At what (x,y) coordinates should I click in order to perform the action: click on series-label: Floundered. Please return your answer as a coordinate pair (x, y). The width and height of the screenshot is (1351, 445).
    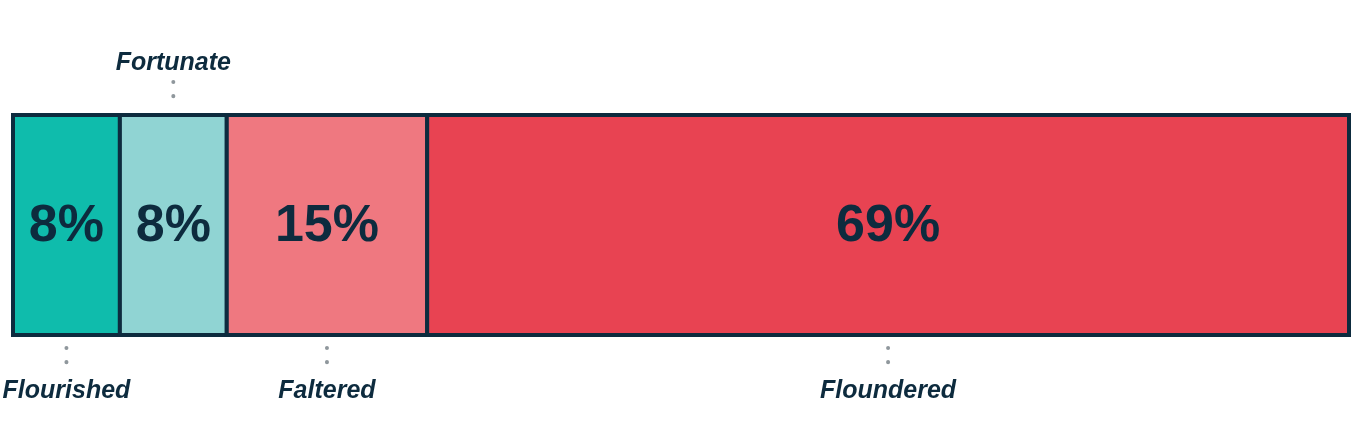
    Looking at the image, I should click on (888, 389).